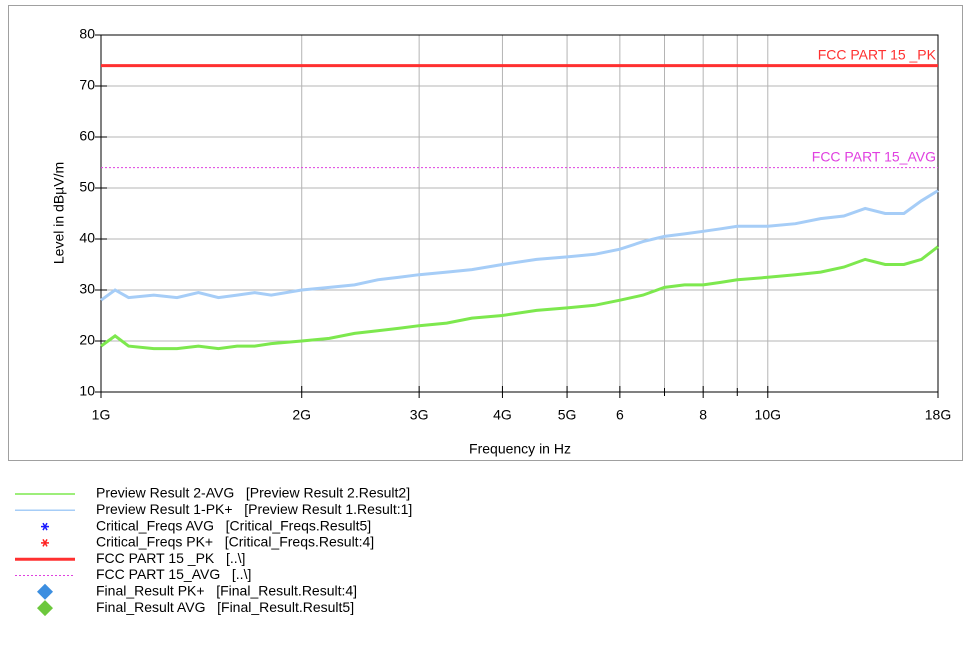 This screenshot has height=664, width=965. Describe the element at coordinates (87, 340) in the screenshot. I see `y-tick-label: 20` at that location.